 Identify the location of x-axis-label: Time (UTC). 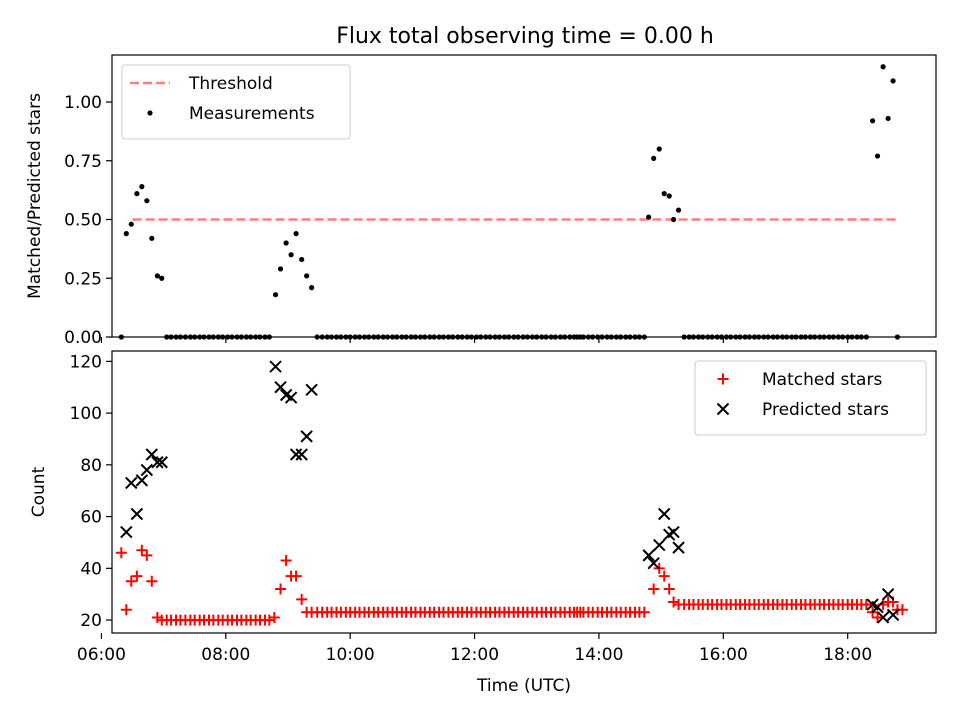
(523, 686).